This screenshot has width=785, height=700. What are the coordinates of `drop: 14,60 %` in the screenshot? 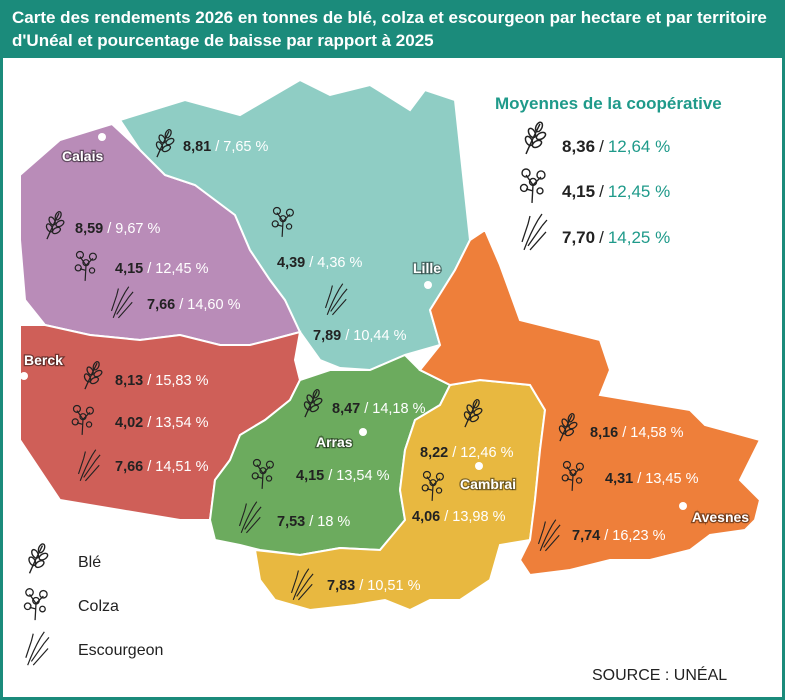 It's located at (213, 305).